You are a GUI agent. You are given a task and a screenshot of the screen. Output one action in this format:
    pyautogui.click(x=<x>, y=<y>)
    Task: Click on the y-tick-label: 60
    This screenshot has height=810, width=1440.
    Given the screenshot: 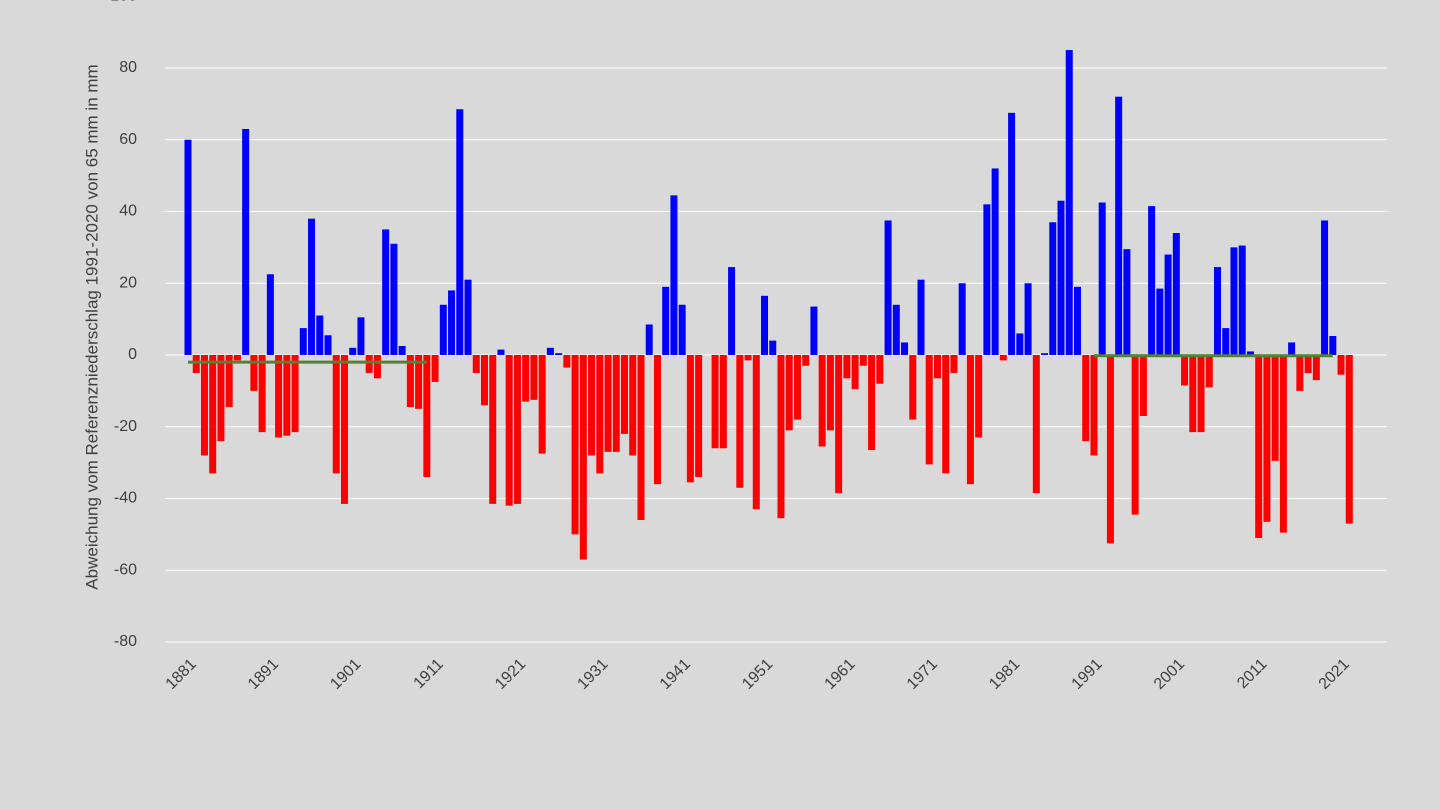 What is the action you would take?
    pyautogui.click(x=128, y=139)
    